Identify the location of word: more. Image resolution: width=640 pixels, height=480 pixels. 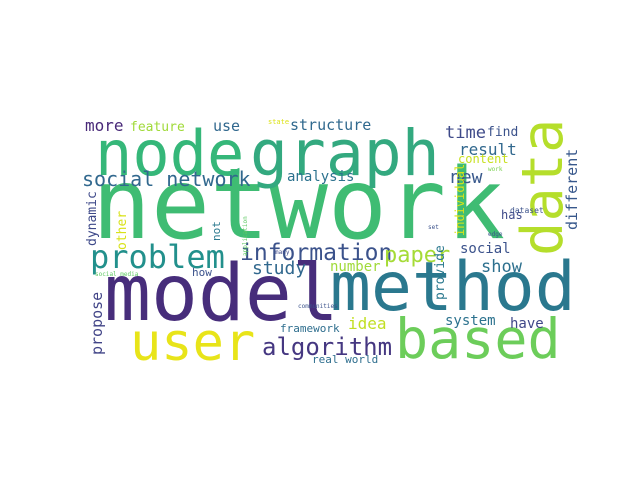
(104, 125).